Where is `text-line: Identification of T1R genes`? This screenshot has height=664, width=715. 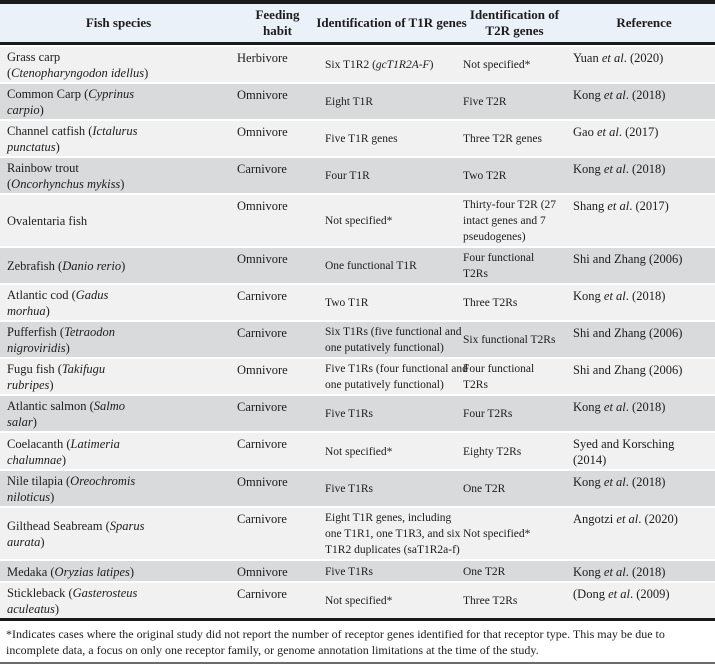
text-line: Identification of T1R genes is located at coordinates (391, 22).